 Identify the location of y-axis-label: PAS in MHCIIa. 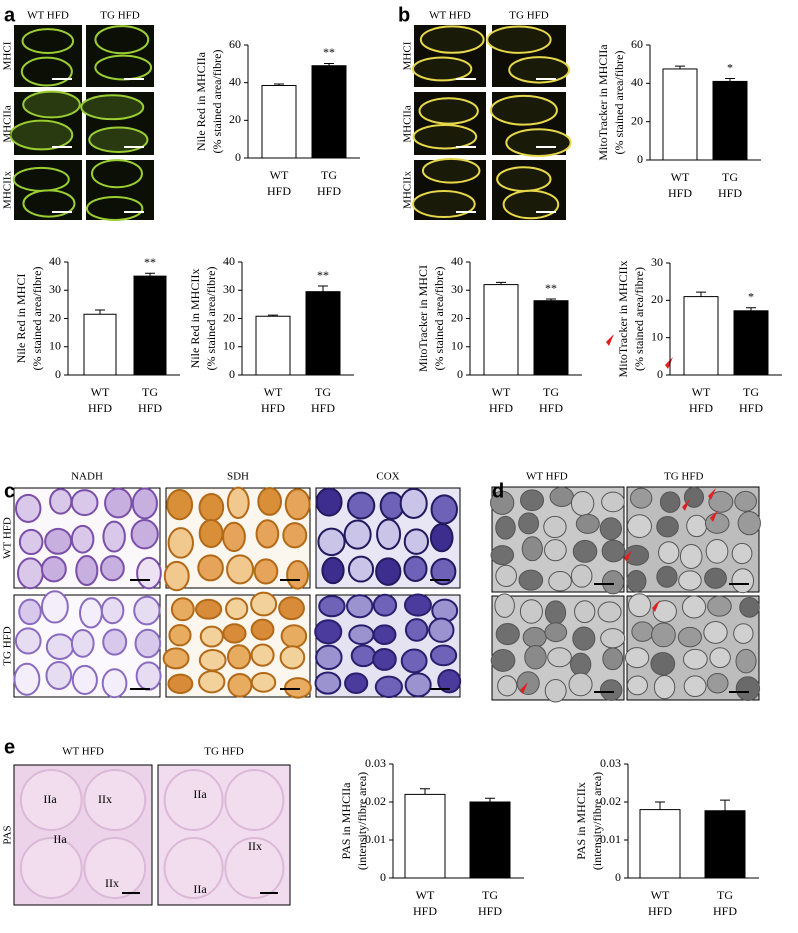
(346, 821).